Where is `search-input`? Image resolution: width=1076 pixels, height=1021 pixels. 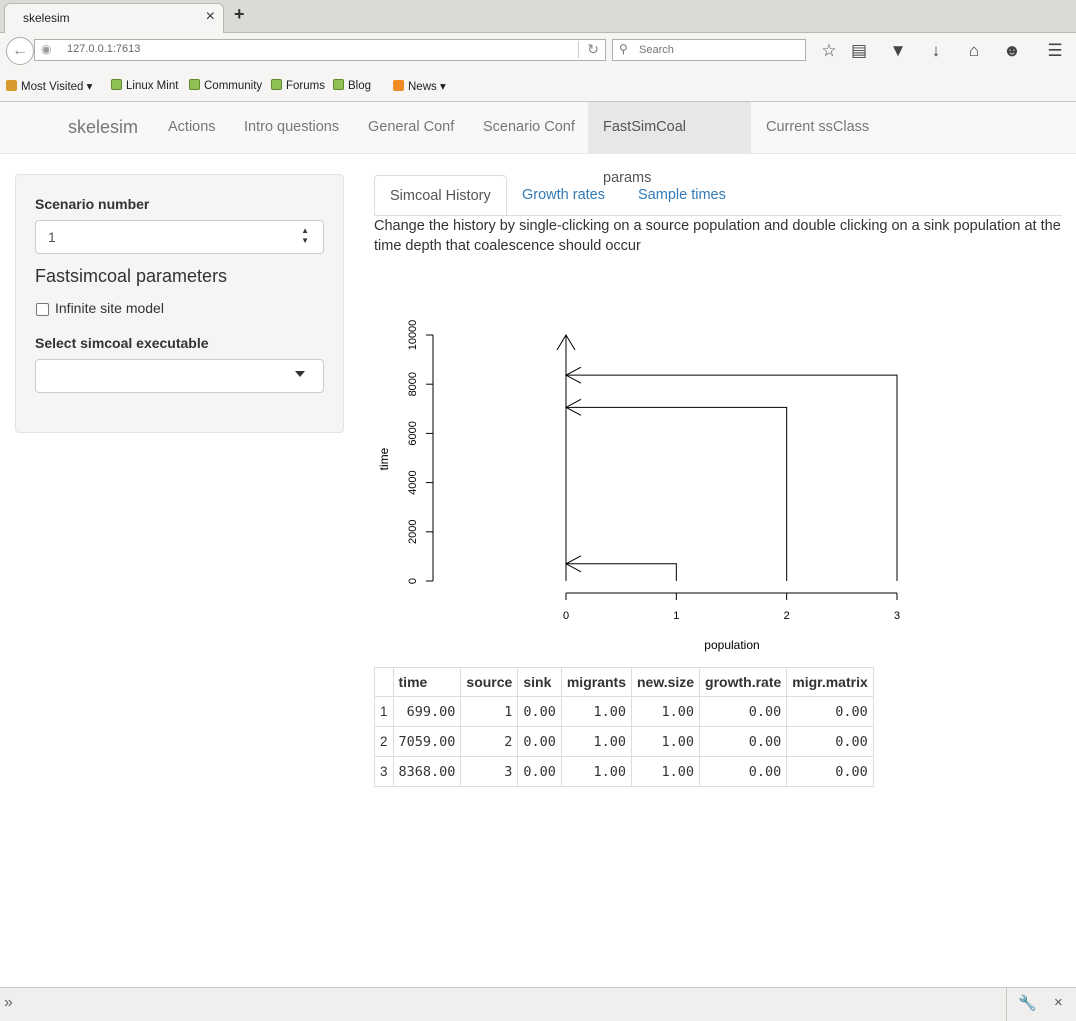
search-input is located at coordinates (714, 50).